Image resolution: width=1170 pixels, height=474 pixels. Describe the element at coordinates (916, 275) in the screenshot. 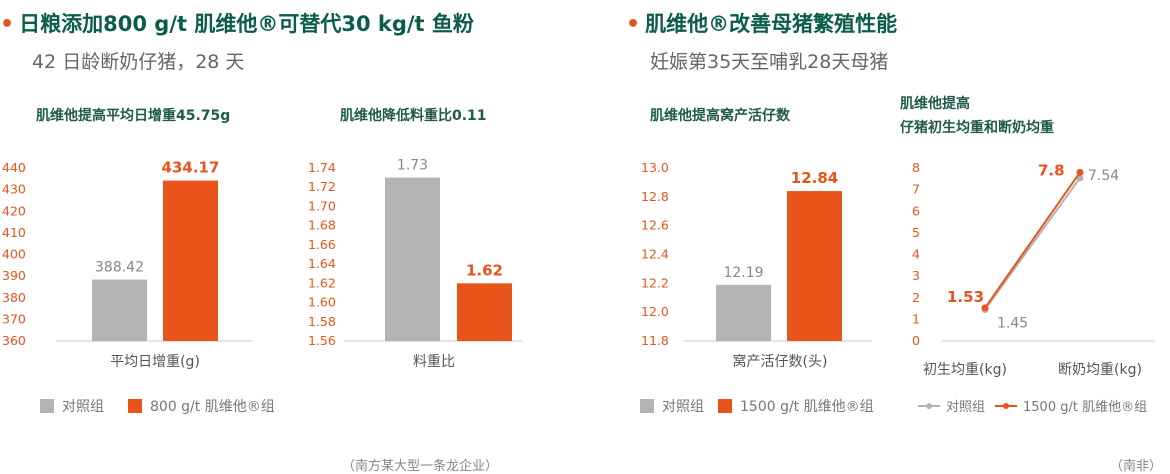

I see `y-tick-label: 3` at that location.